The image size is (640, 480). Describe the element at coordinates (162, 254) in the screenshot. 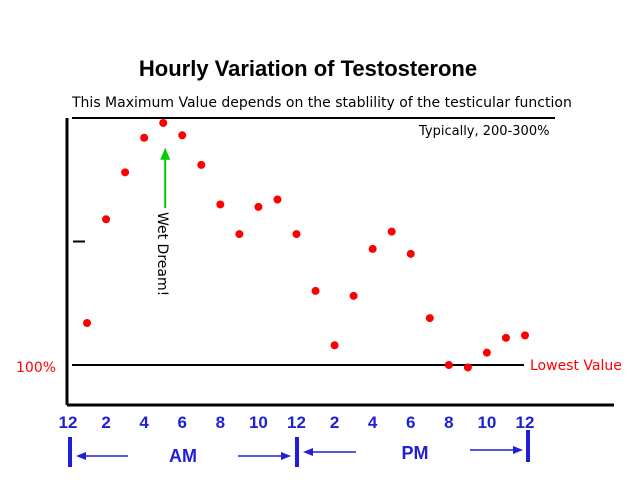

I see `annotation-text: Wet Dream!` at that location.